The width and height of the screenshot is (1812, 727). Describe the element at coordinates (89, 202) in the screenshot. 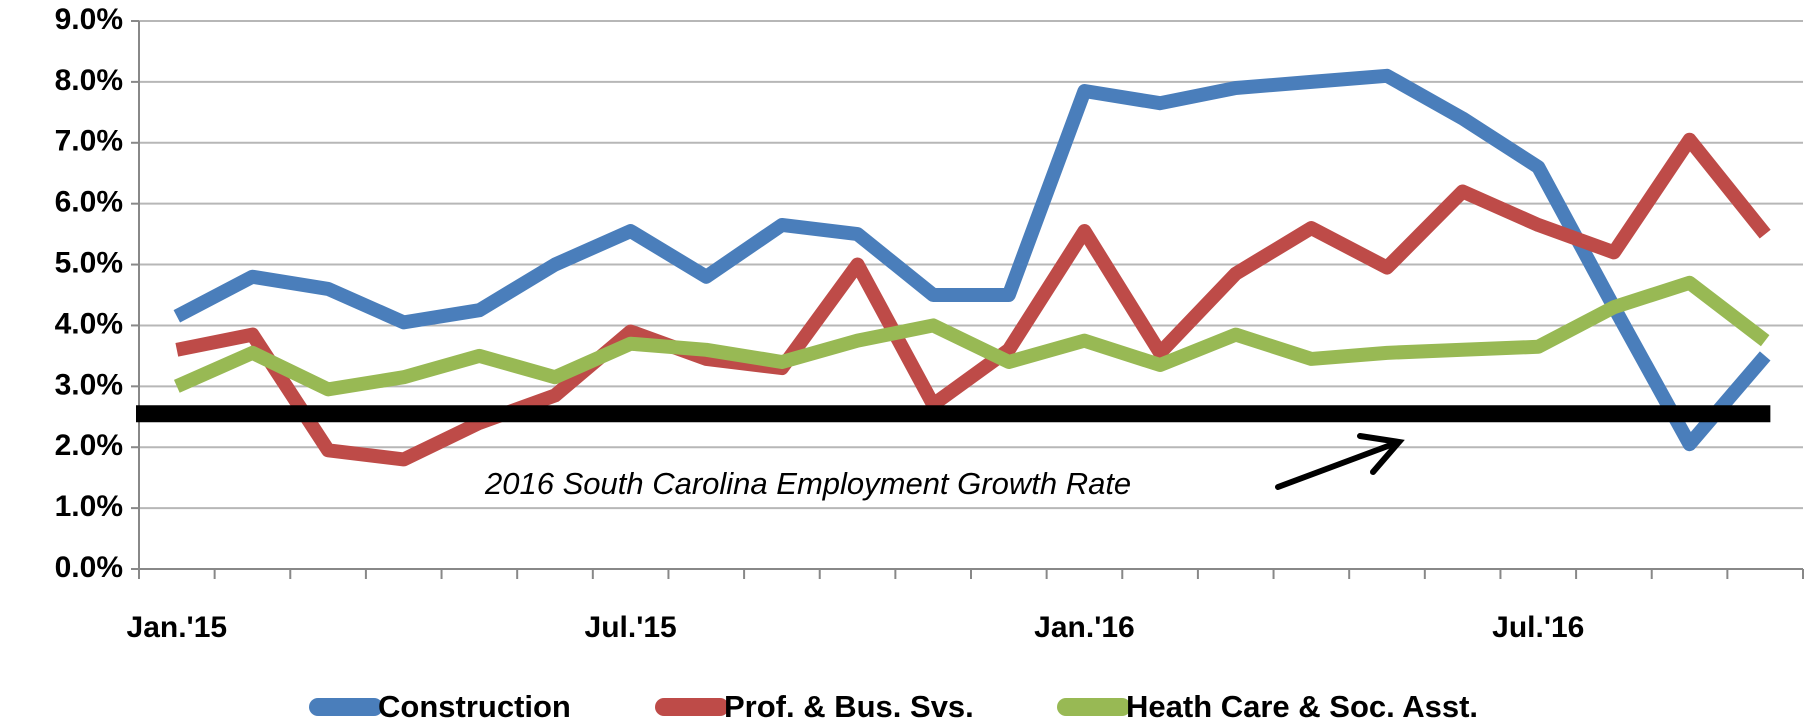

I see `y-tick-label: 6.0%` at that location.